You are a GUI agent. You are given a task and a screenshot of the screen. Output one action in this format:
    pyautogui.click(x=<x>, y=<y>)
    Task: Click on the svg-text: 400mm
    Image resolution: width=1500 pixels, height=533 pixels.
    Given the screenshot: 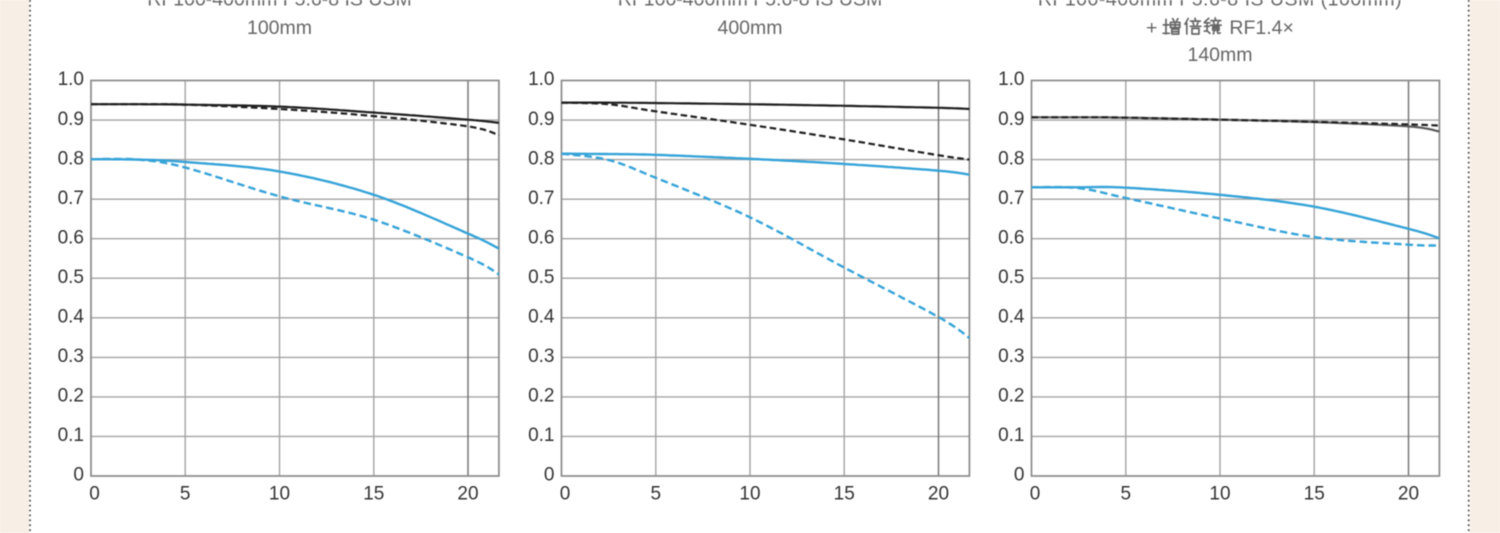 What is the action you would take?
    pyautogui.click(x=749, y=28)
    